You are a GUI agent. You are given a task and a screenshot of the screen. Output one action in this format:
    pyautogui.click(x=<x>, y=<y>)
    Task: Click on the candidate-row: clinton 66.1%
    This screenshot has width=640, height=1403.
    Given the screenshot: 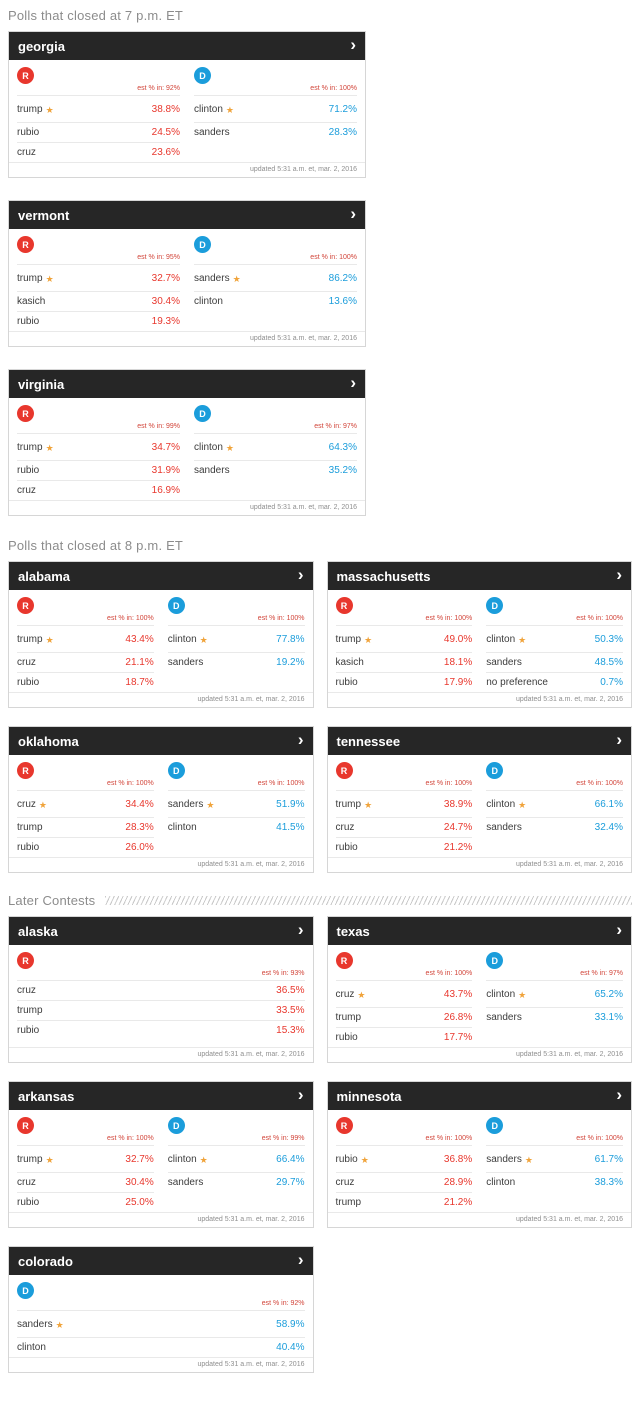 What is the action you would take?
    pyautogui.click(x=554, y=803)
    